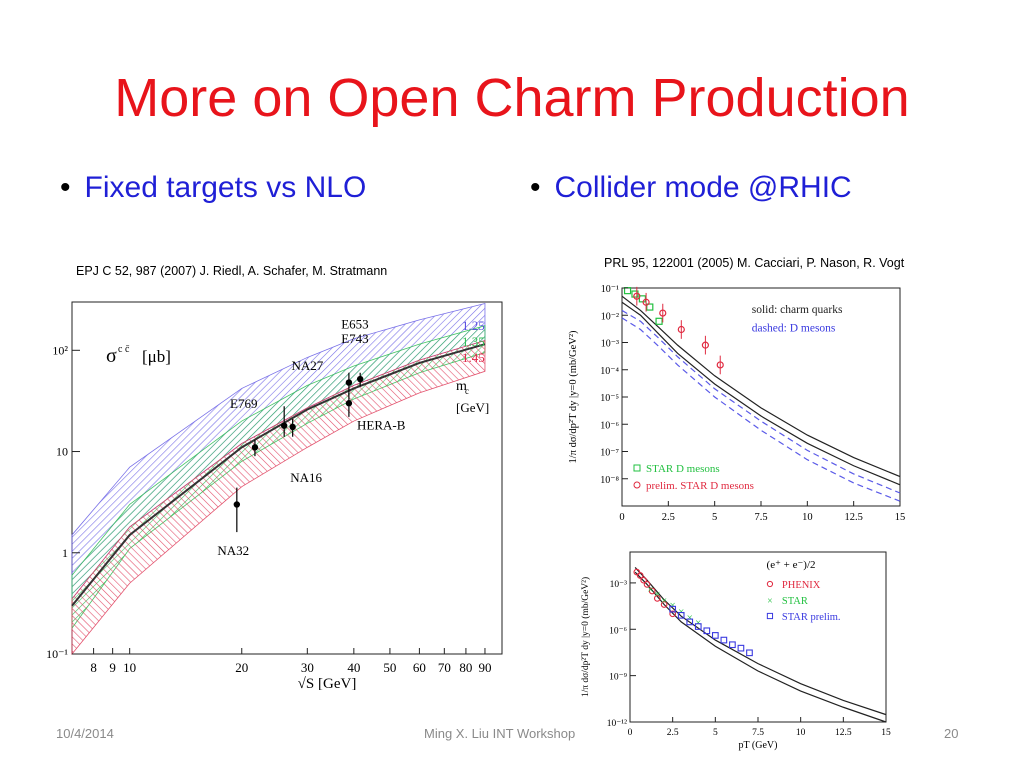 The width and height of the screenshot is (1024, 768). What do you see at coordinates (609, 371) in the screenshot?
I see `y-tick-label: 10⁻⁴` at bounding box center [609, 371].